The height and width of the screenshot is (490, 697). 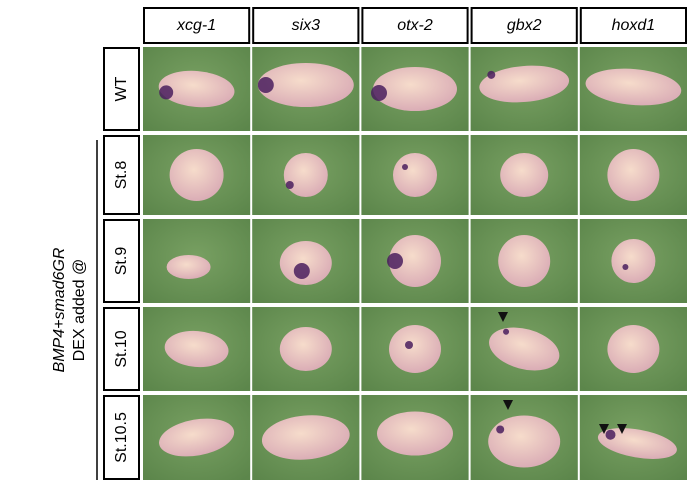 I want to click on row-header: St.10.5, so click(x=121, y=437).